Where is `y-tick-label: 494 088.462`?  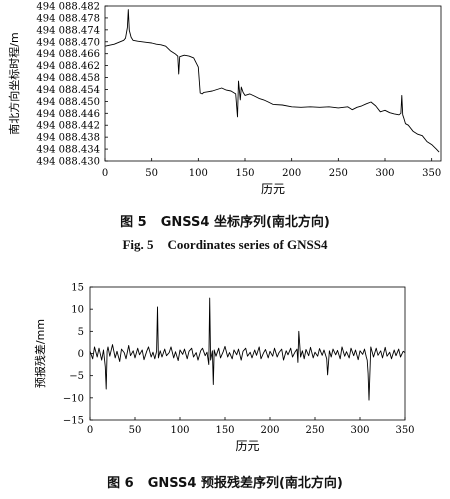
y-tick-label: 494 088.462 is located at coordinates (68, 66).